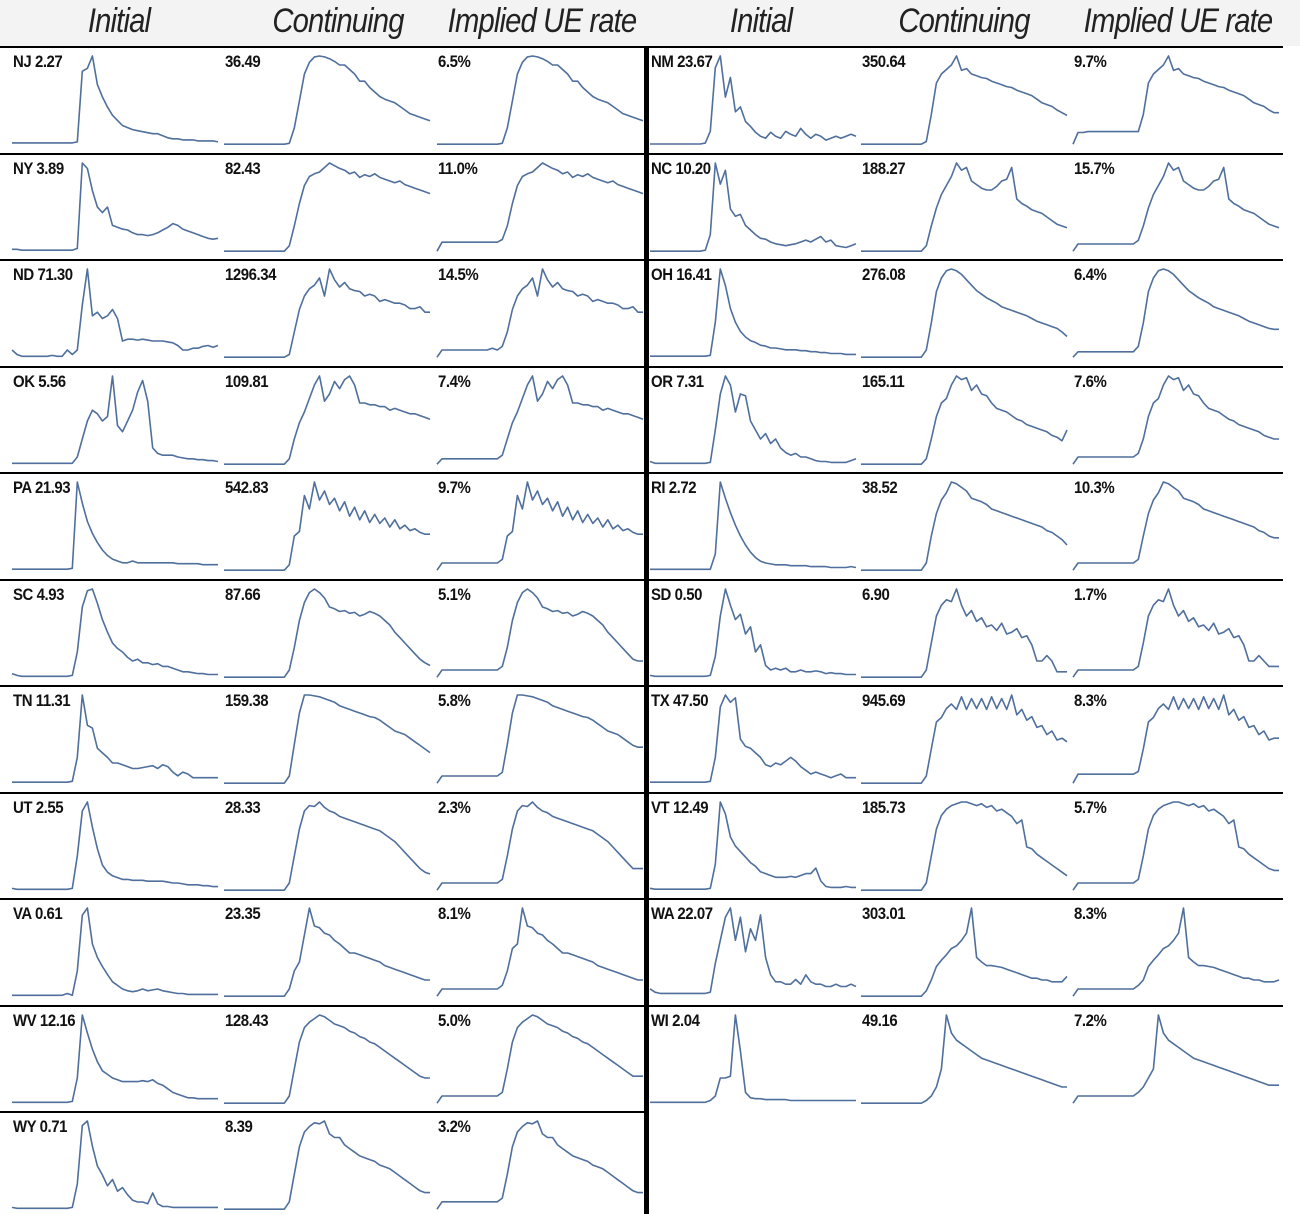 The image size is (1300, 1214). What do you see at coordinates (1175, 526) in the screenshot?
I see `sparkline-ri-ue-rate` at bounding box center [1175, 526].